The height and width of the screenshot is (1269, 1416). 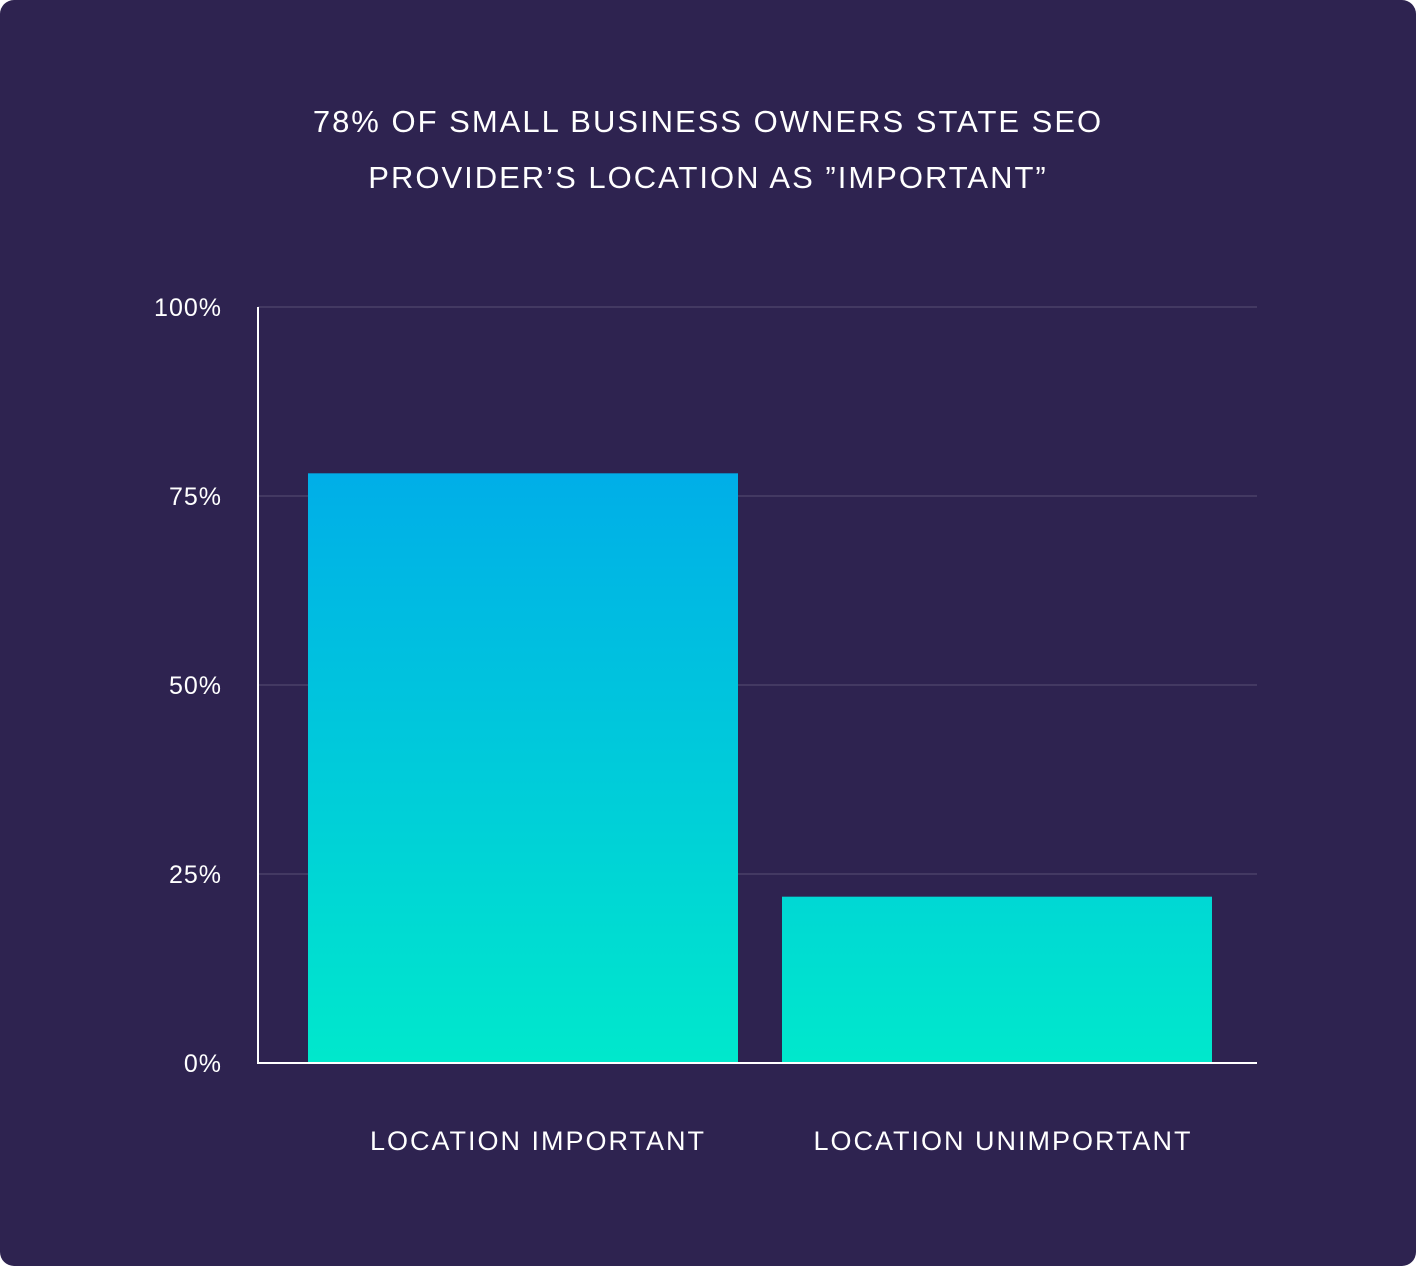 I want to click on bar-location-important, so click(x=523, y=768).